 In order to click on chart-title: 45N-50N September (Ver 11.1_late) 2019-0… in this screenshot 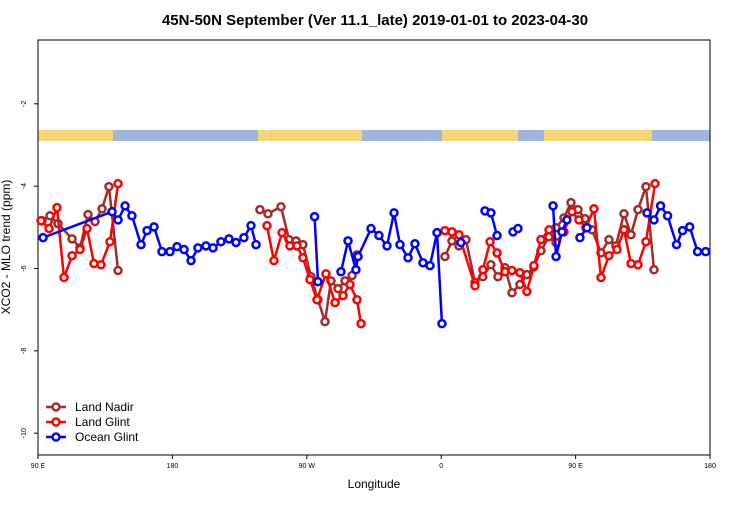, I will do `click(375, 20)`.